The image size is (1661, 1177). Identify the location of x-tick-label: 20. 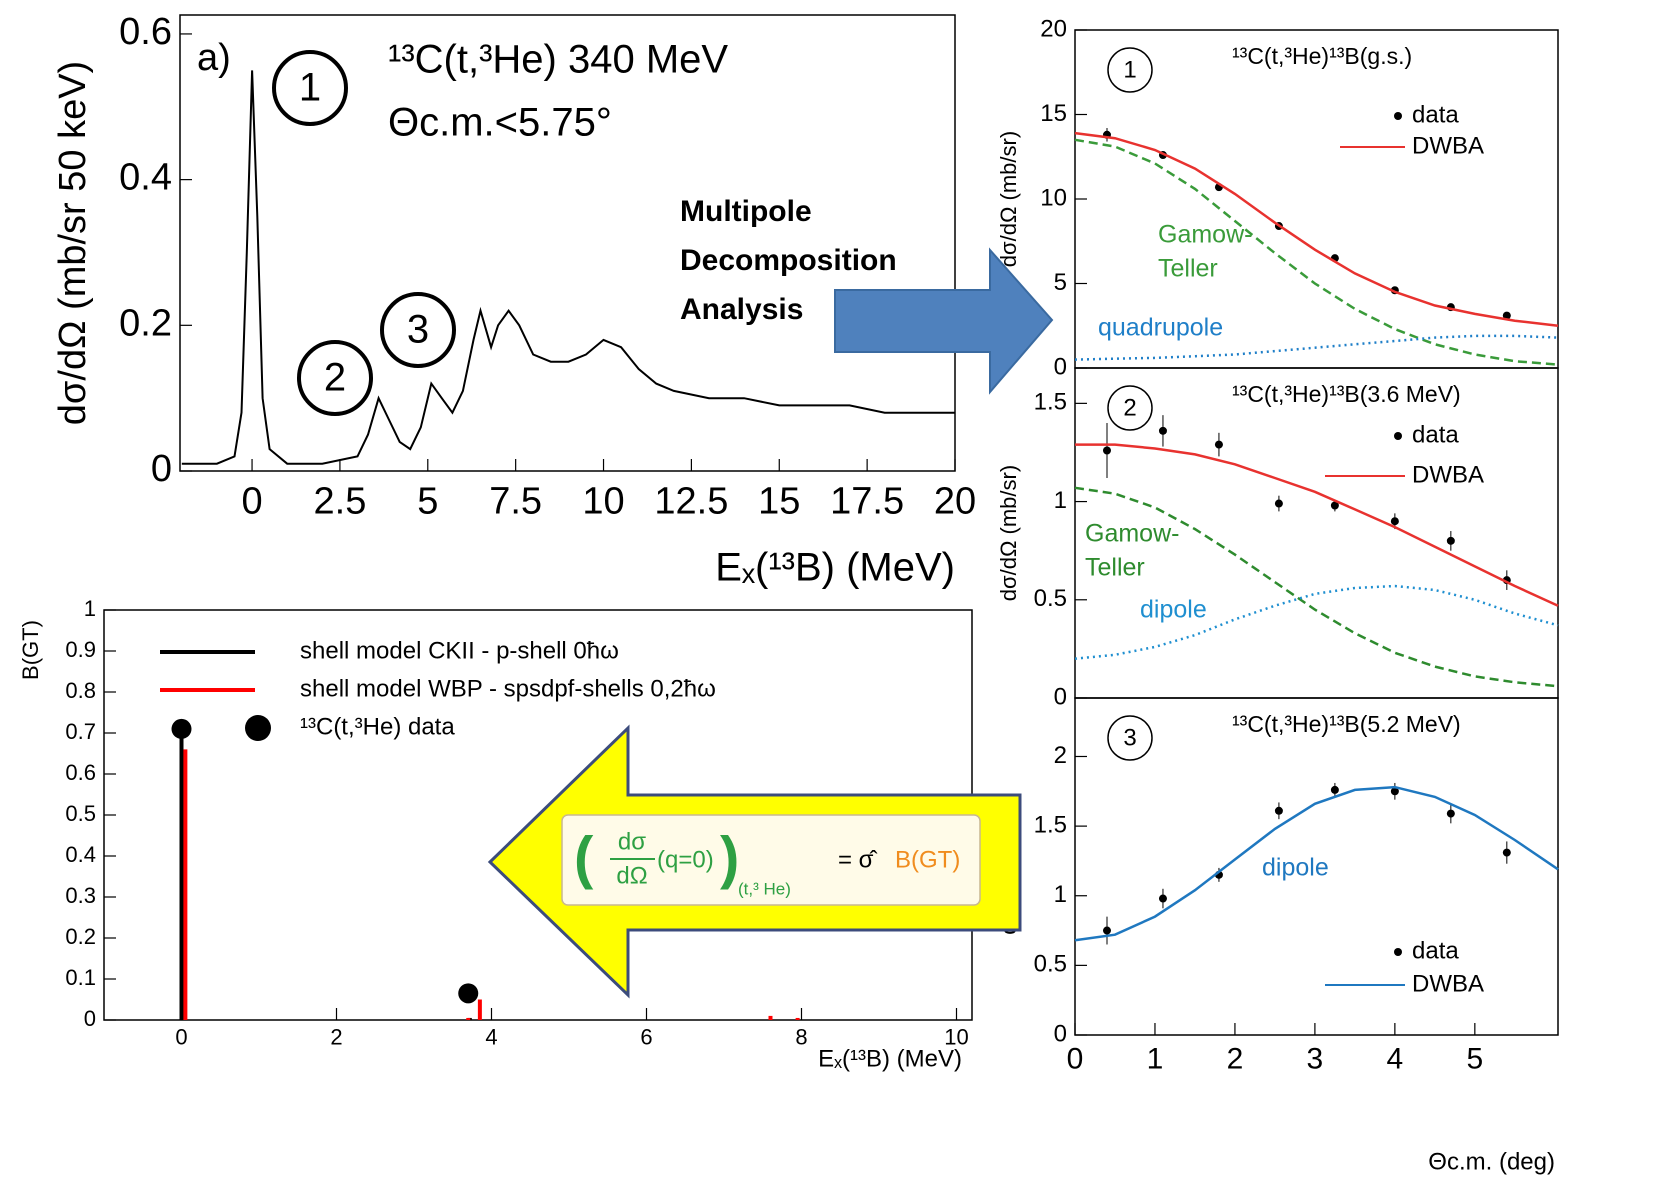
(955, 501).